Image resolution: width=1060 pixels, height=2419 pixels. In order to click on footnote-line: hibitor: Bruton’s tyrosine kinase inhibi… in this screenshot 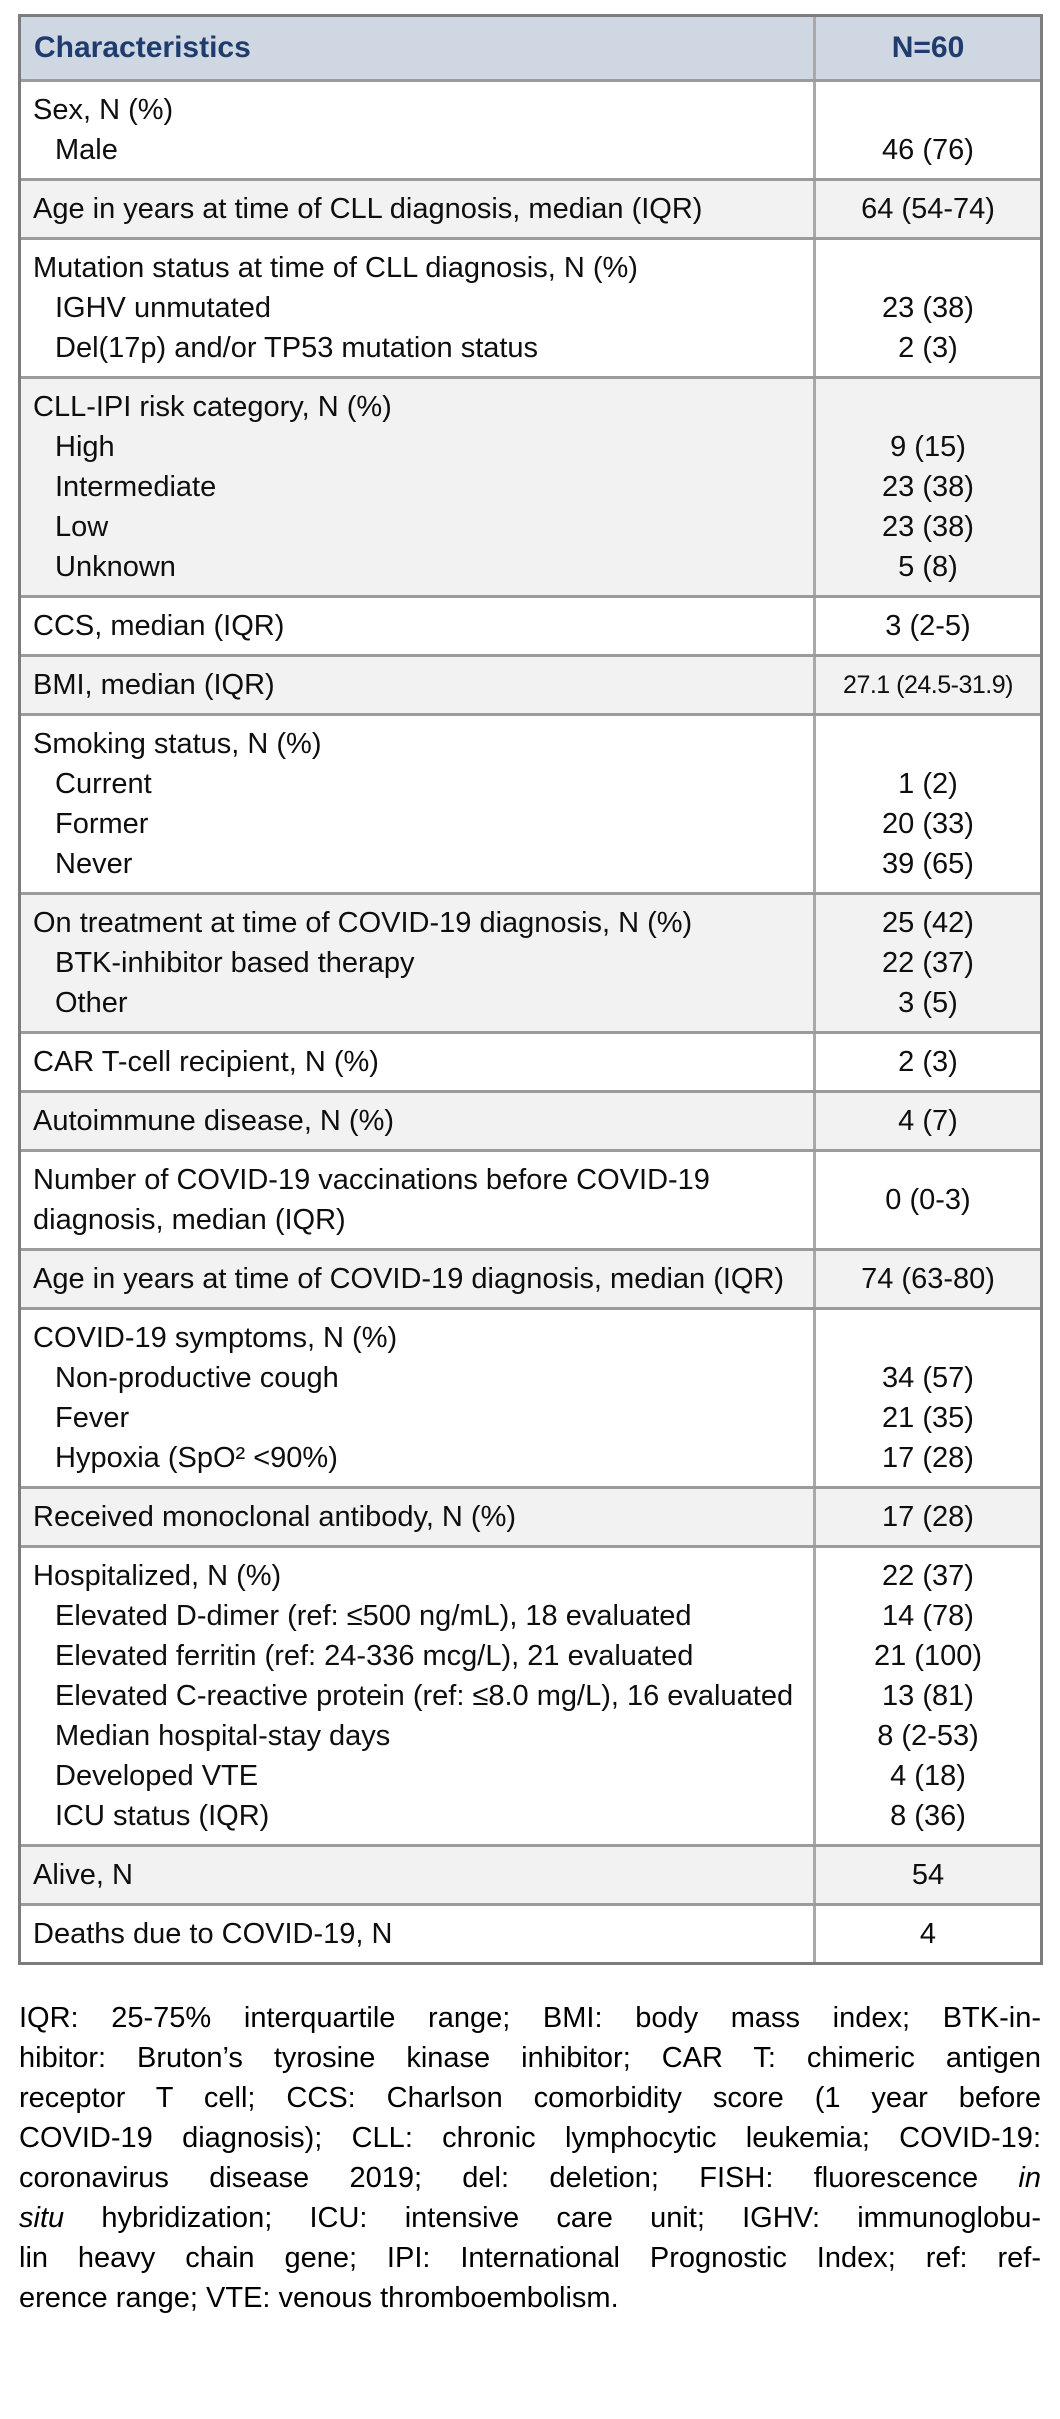, I will do `click(530, 2058)`.